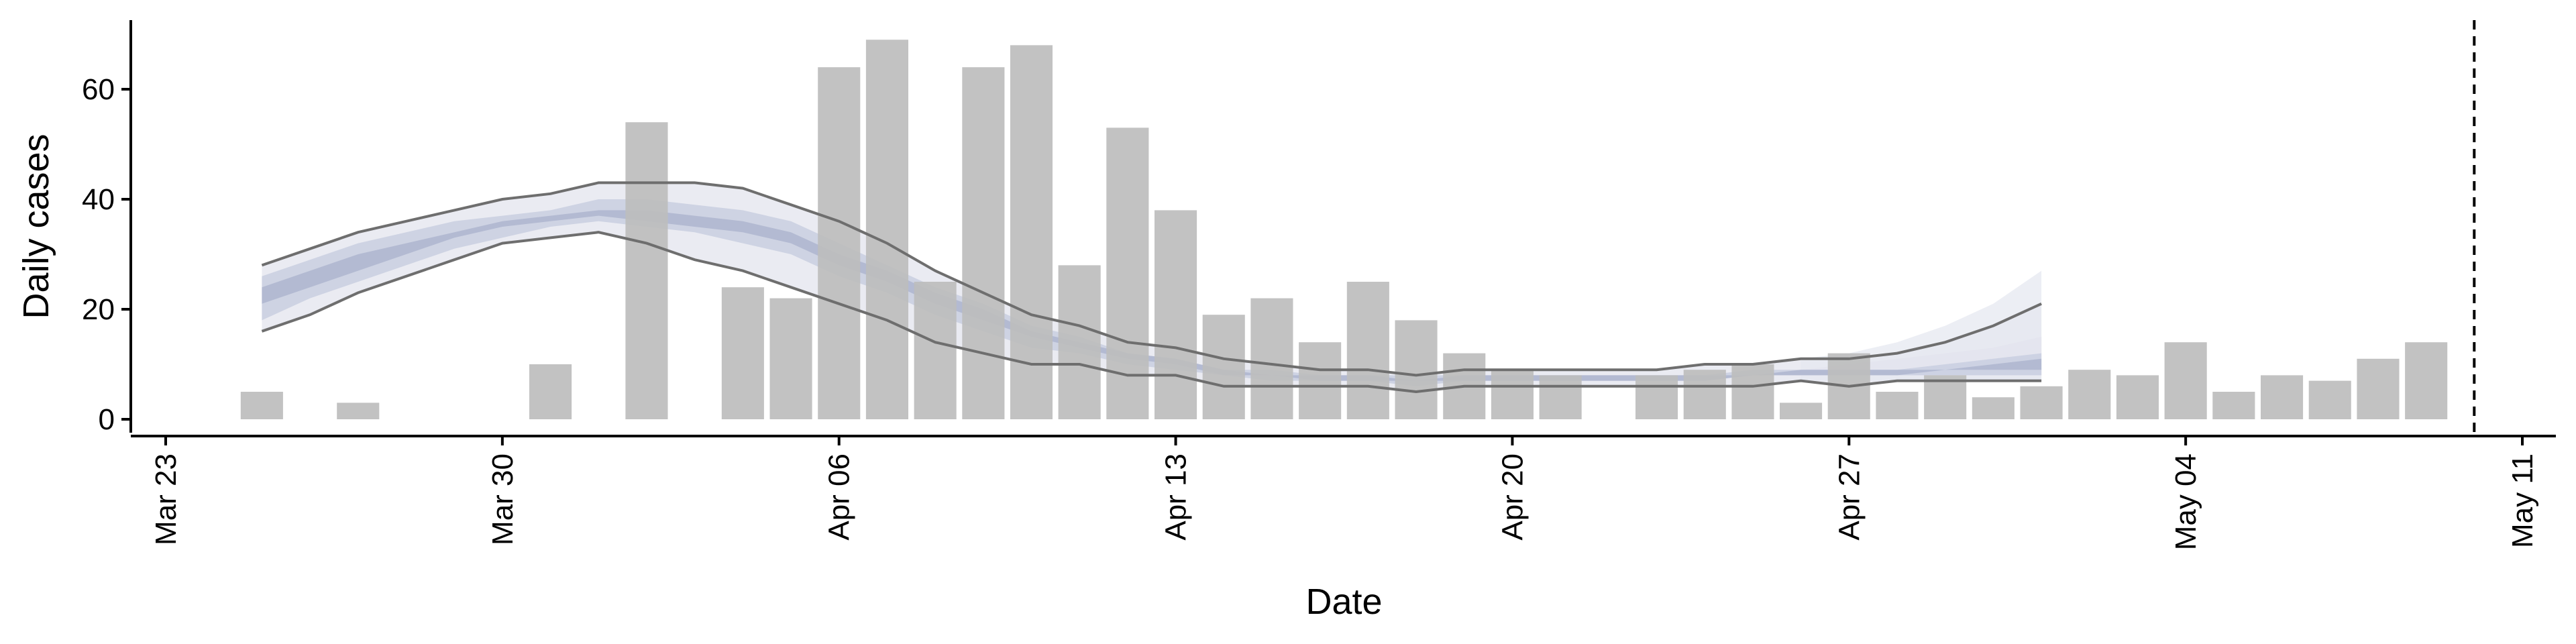 The image size is (2576, 644). I want to click on y-tick-label: 0, so click(107, 419).